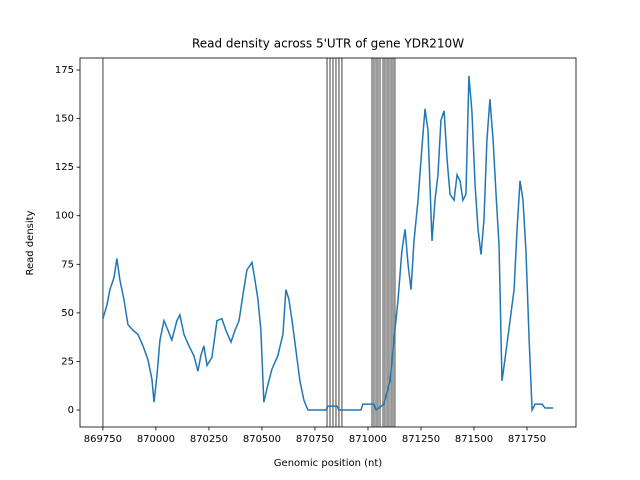 This screenshot has height=480, width=640. I want to click on x-tick-label: 870000, so click(156, 439).